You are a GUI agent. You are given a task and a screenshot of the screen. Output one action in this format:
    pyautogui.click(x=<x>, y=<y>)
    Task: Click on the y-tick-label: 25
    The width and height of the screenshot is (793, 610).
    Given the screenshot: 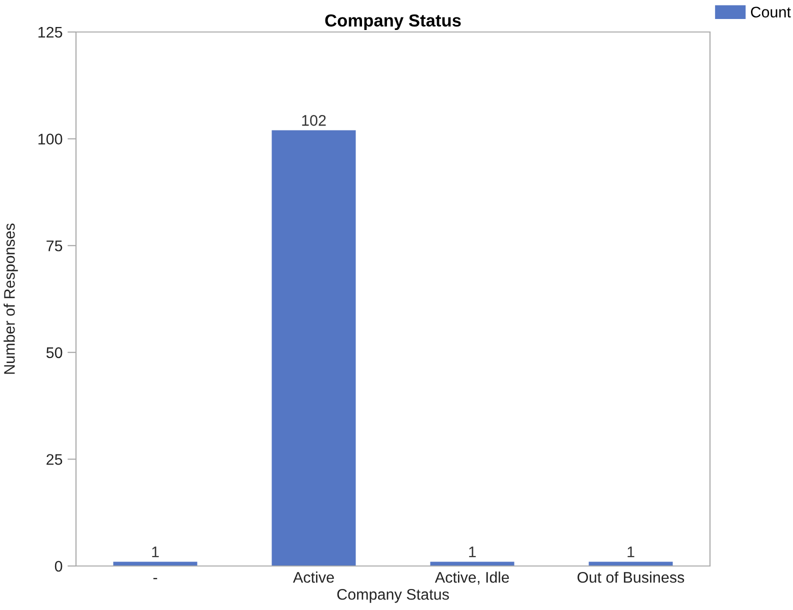 What is the action you would take?
    pyautogui.click(x=54, y=459)
    